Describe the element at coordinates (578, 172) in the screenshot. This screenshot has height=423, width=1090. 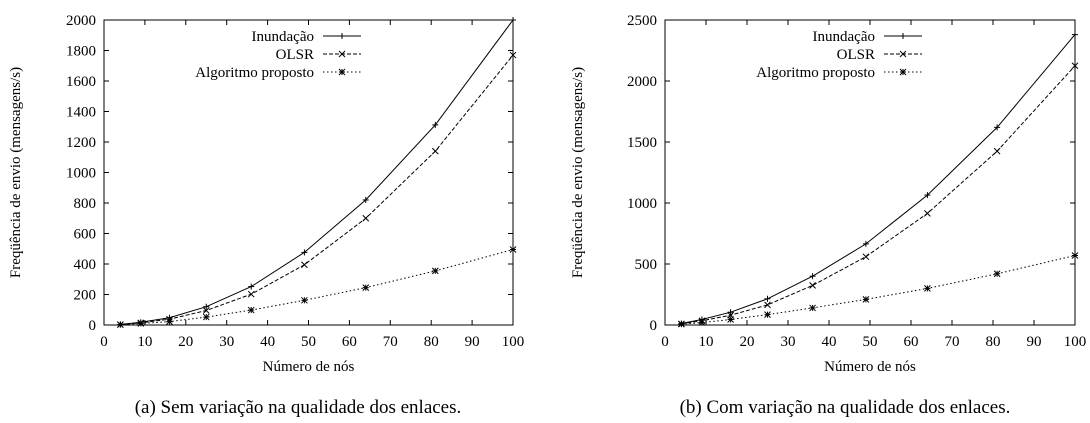
I see `chart-b-y-axis-label: Freqüência de envio (mensagens/s)` at that location.